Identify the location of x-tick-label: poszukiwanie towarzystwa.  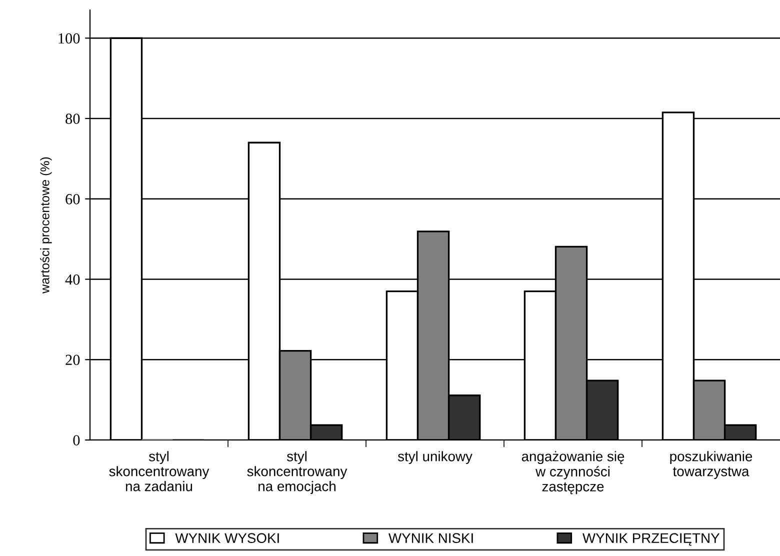
(711, 465).